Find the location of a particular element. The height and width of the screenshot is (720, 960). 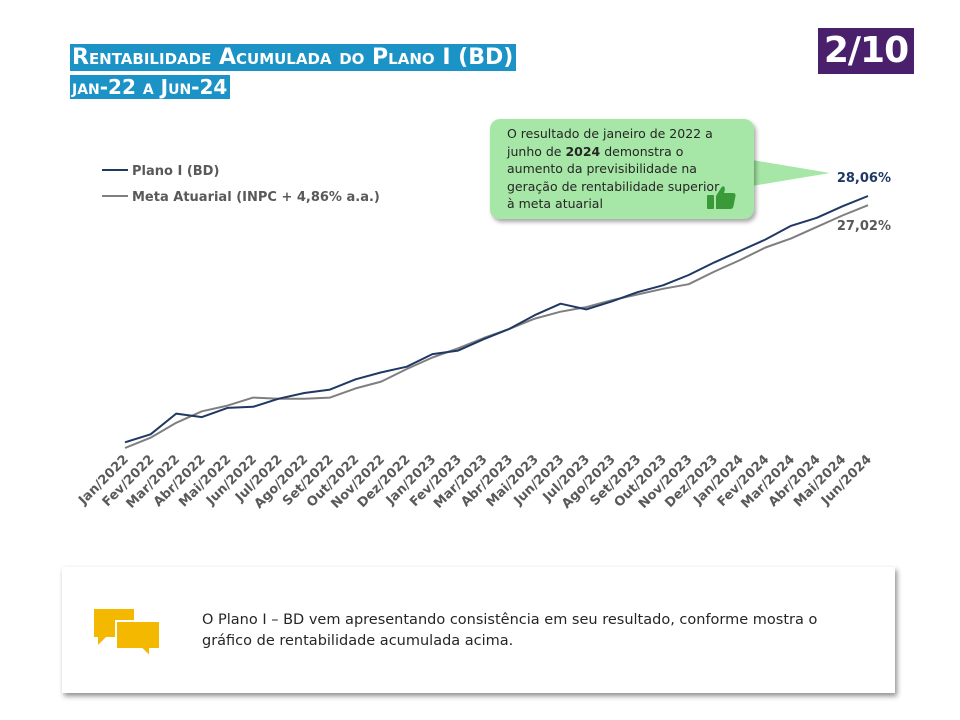

callout-text-bold: 2024 is located at coordinates (583, 151).